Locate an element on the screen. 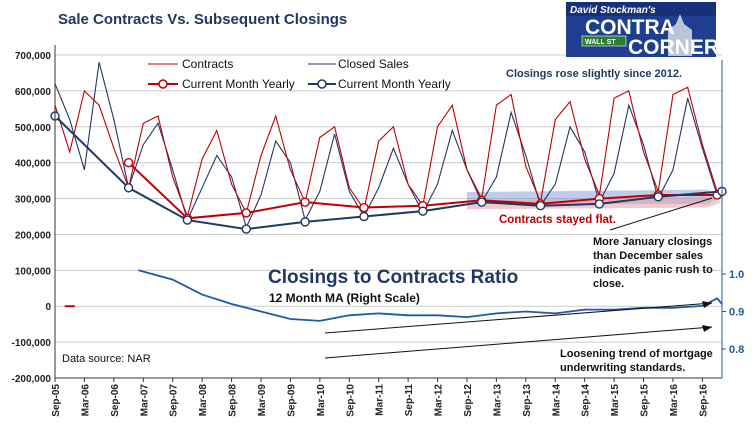  y-tick-label-left: 300,000 is located at coordinates (33, 200).